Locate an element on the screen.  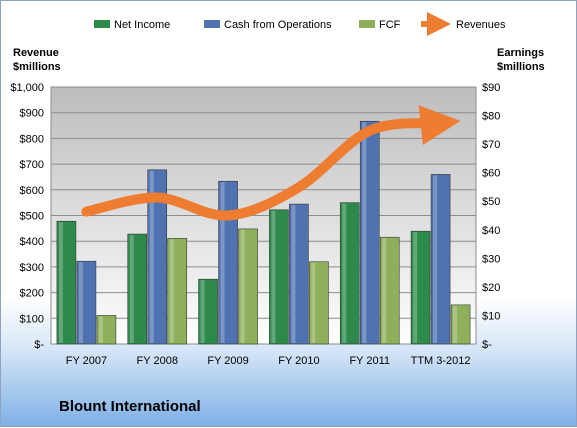
left-tick-label: $1,000 is located at coordinates (27, 88).